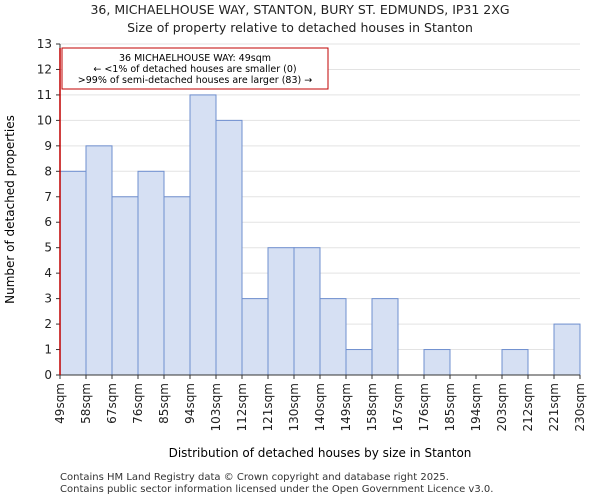 The height and width of the screenshot is (500, 600). What do you see at coordinates (515, 362) in the screenshot?
I see `bar-203sqm` at bounding box center [515, 362].